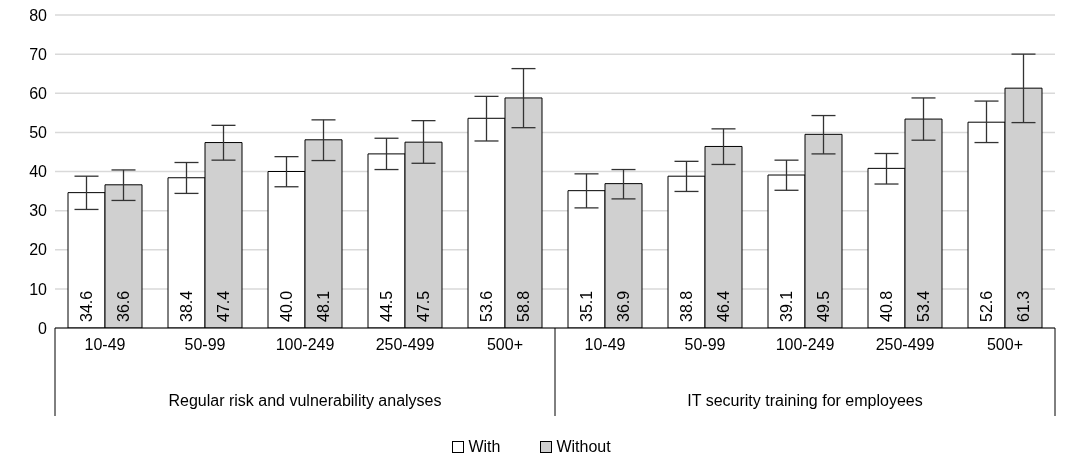 This screenshot has height=476, width=1067. What do you see at coordinates (686, 306) in the screenshot?
I see `data-label: 38.8` at bounding box center [686, 306].